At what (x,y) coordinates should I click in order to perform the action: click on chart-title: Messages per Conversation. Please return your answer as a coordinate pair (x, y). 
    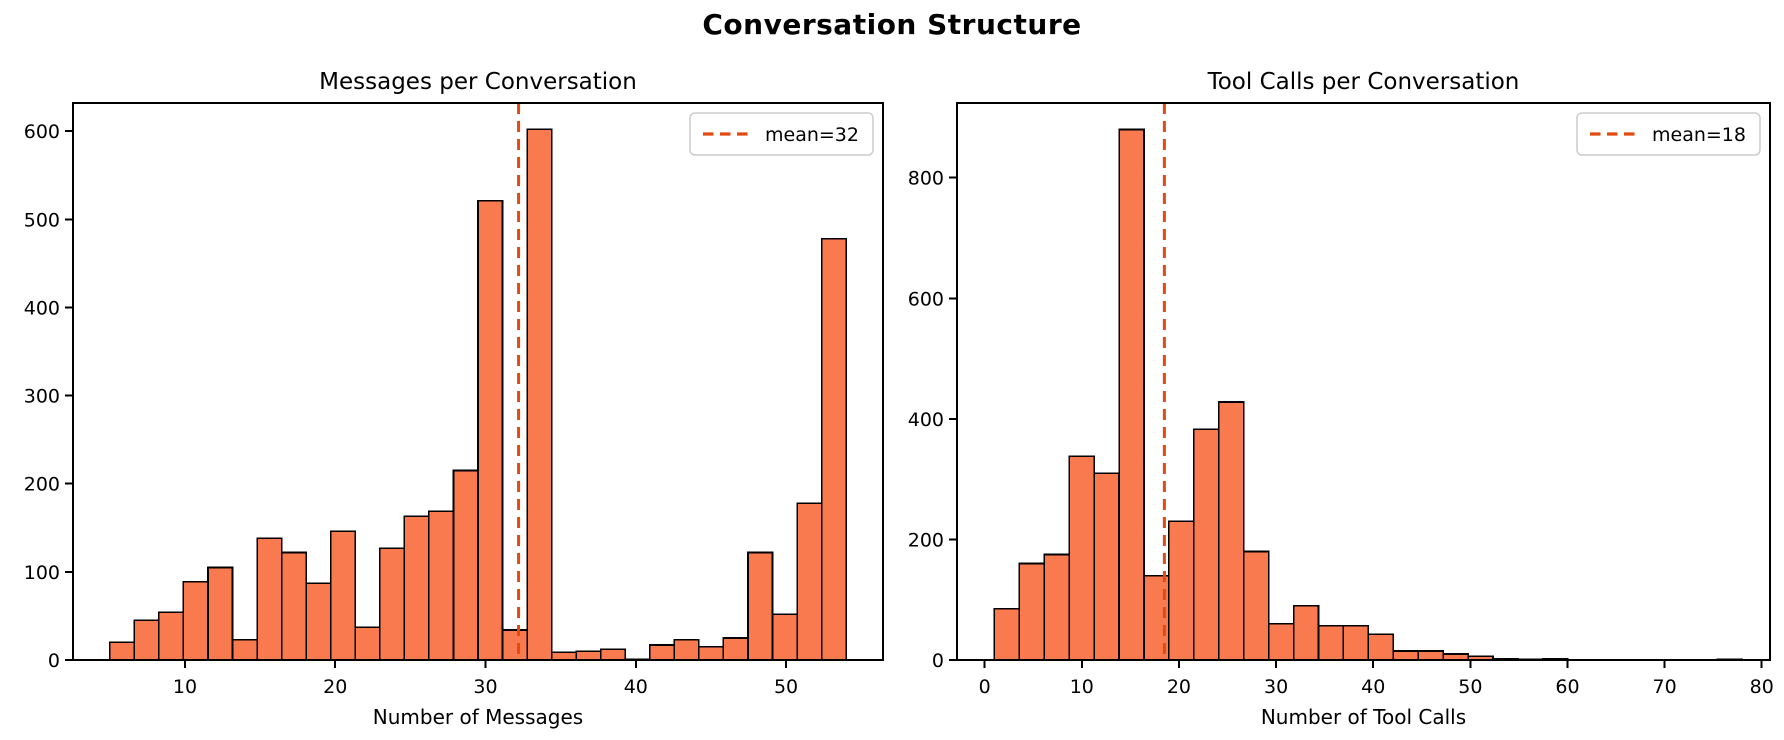
    Looking at the image, I should click on (478, 82).